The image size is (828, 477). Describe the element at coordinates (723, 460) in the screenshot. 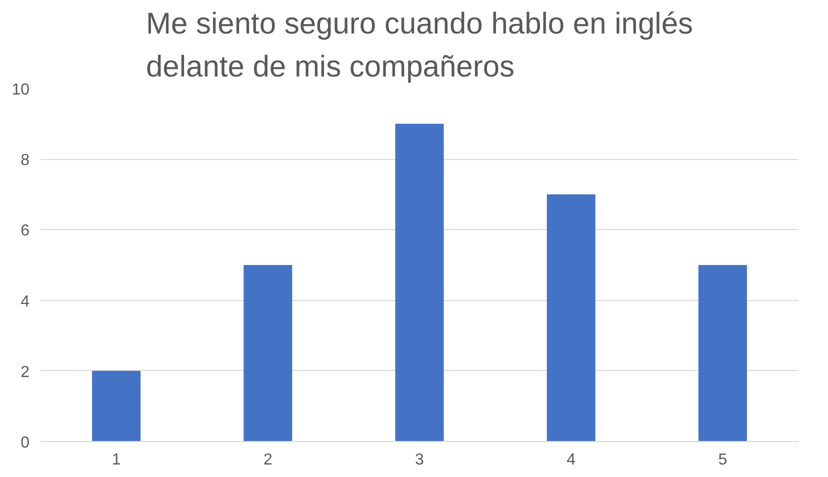

I see `x-tick-label: 5` at that location.